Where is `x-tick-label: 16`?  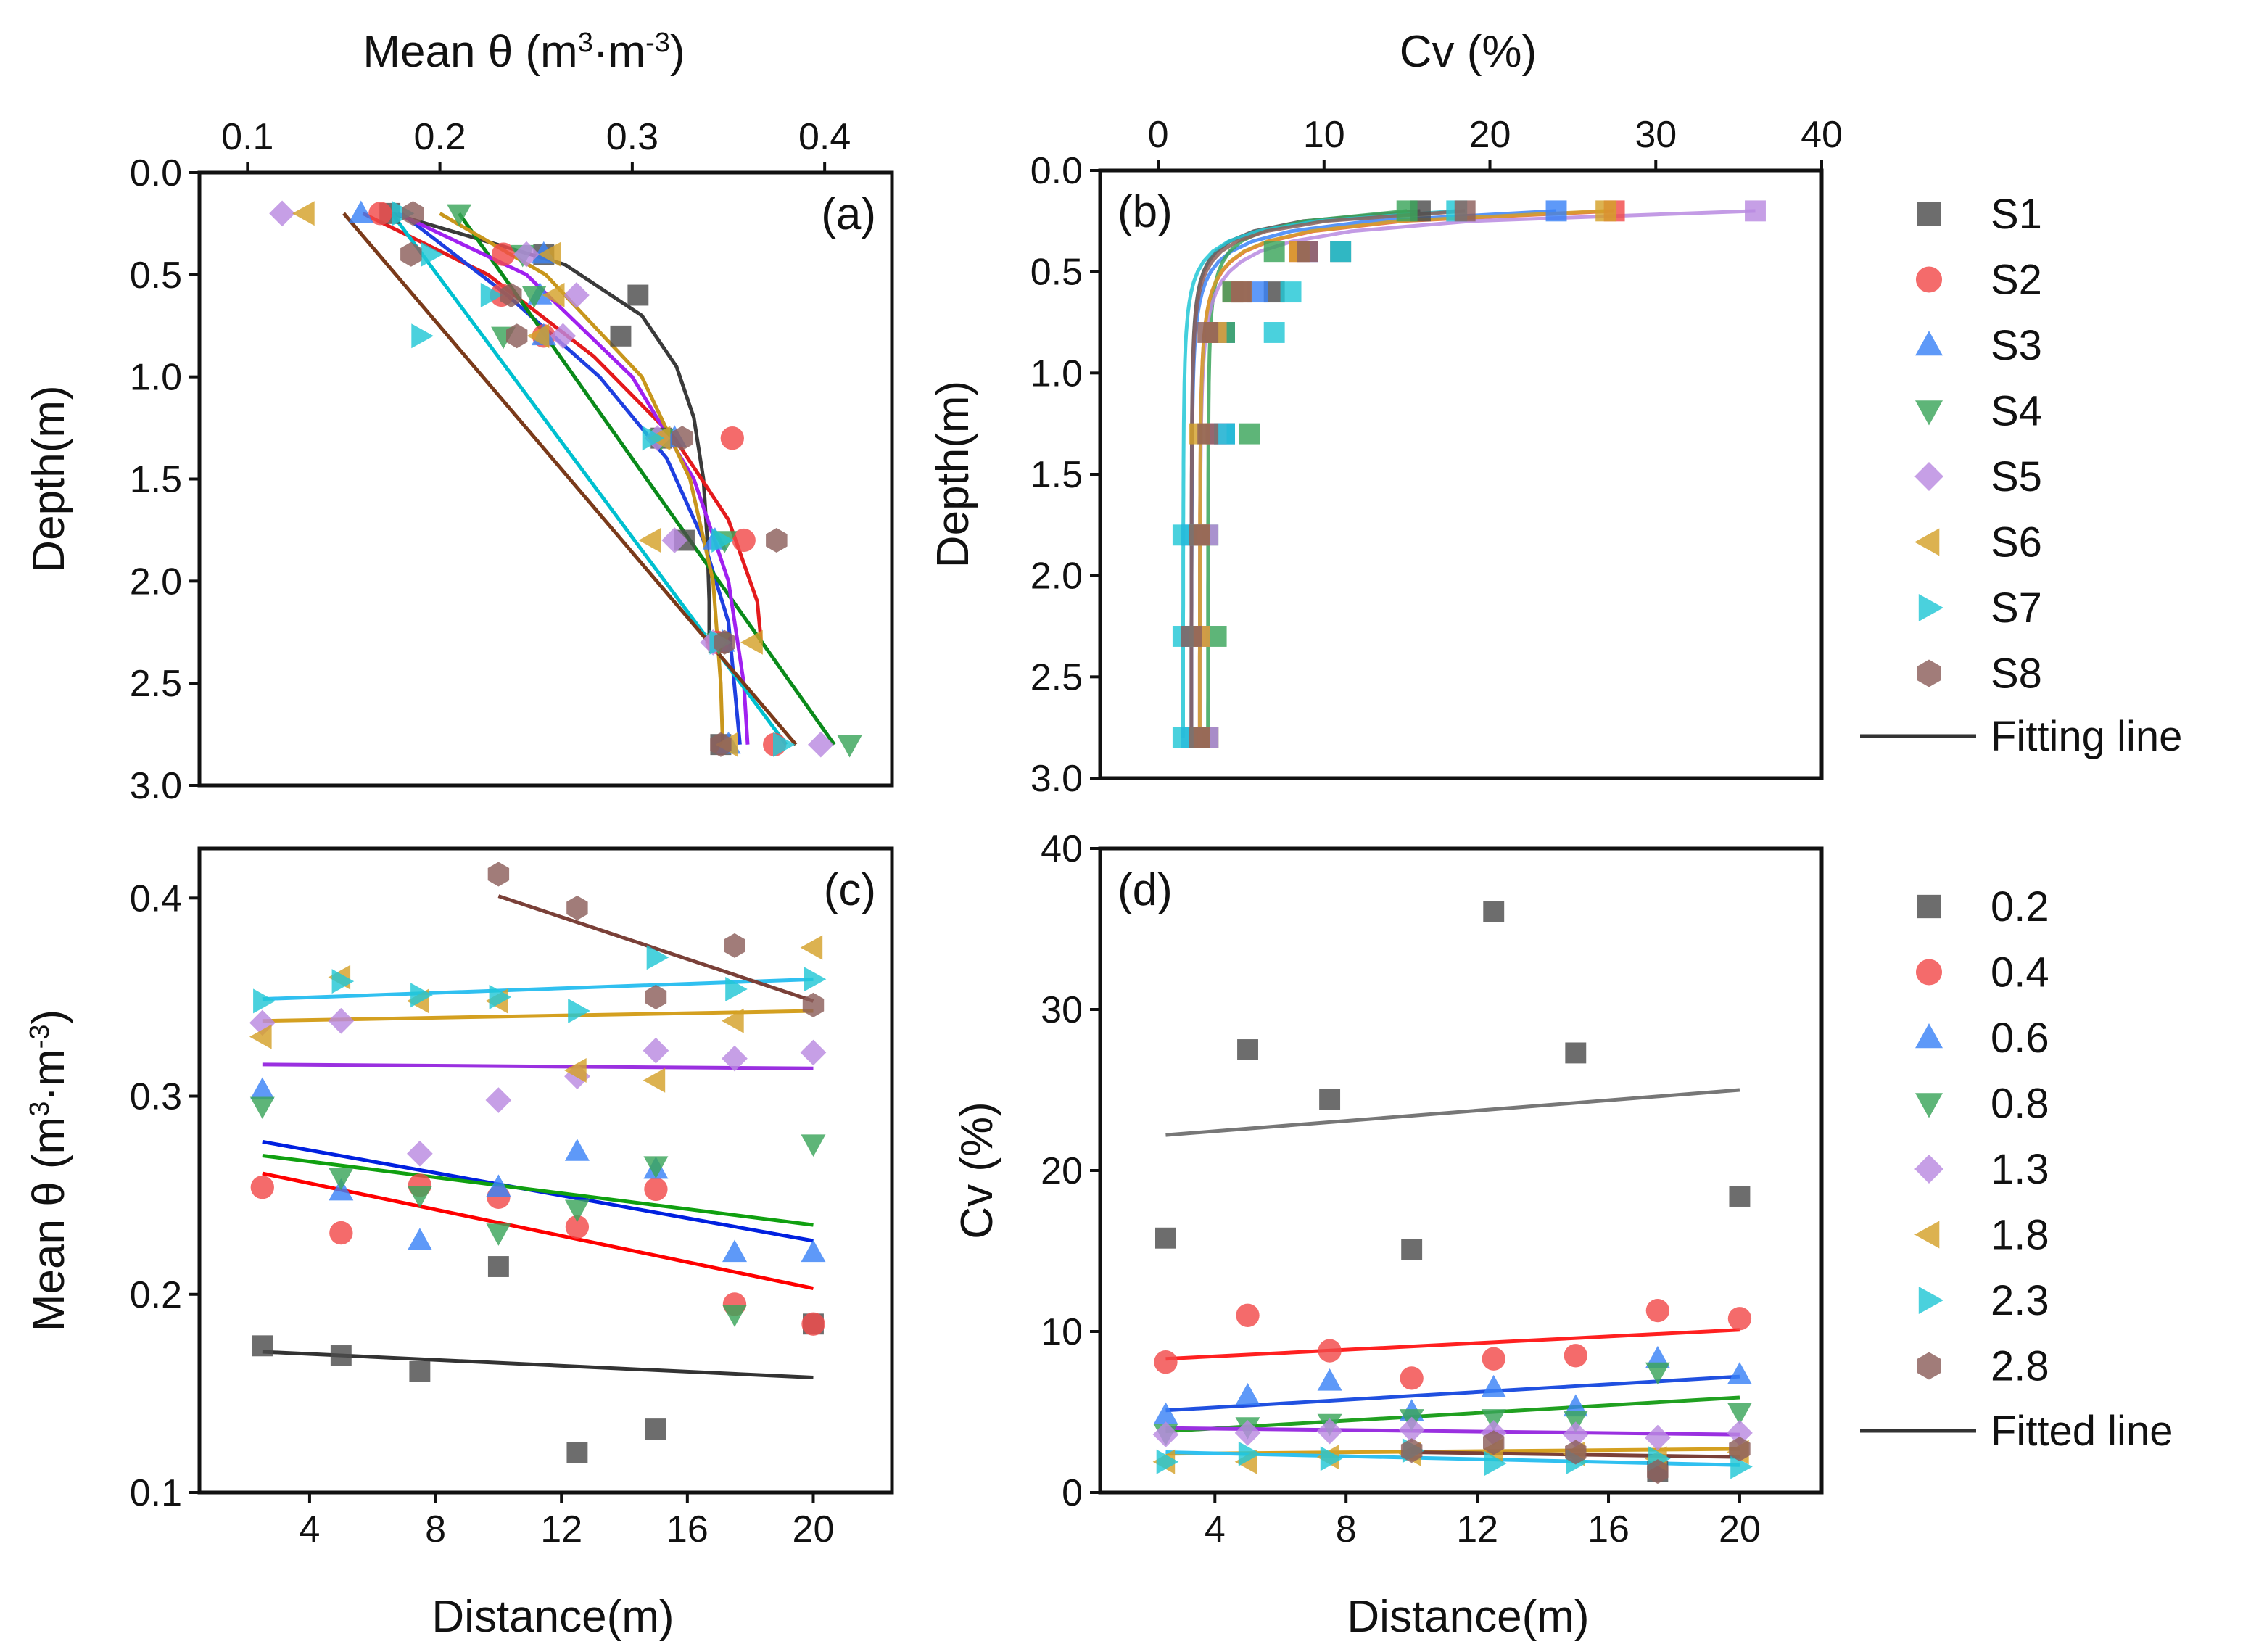
x-tick-label: 16 is located at coordinates (687, 1529).